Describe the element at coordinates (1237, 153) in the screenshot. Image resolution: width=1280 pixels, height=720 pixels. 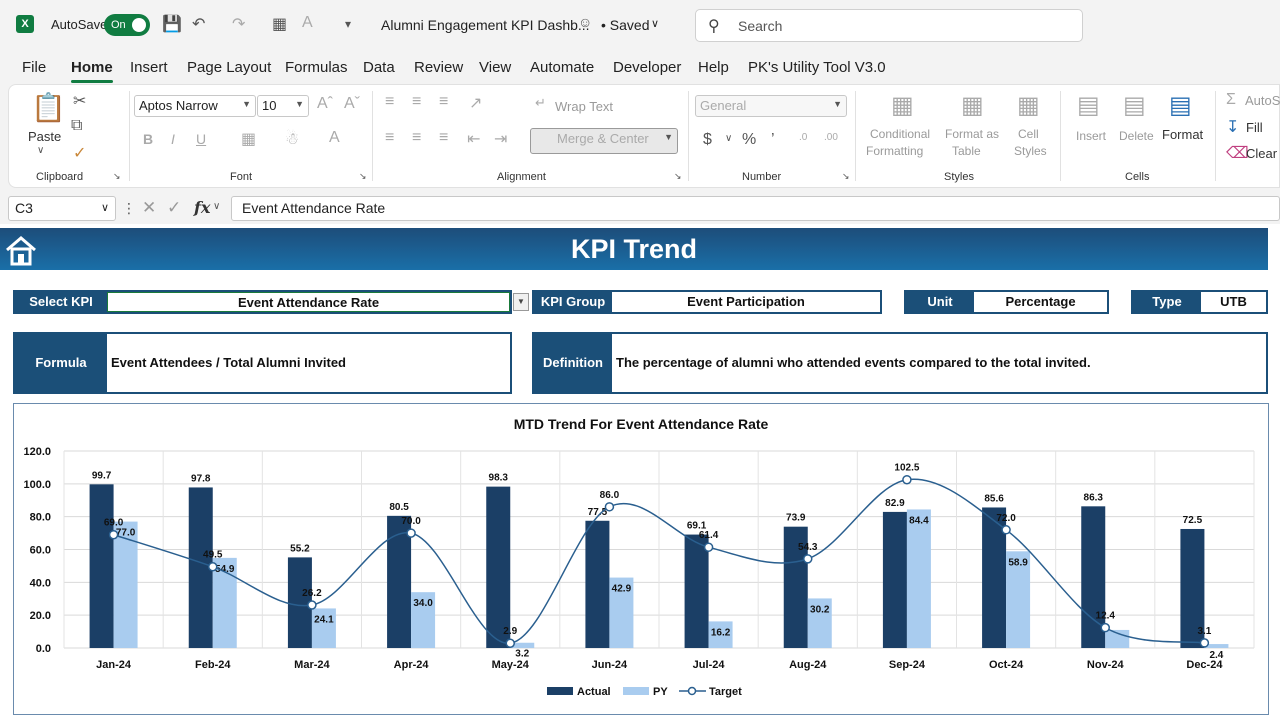
I see `clear-icon: ⌫` at that location.